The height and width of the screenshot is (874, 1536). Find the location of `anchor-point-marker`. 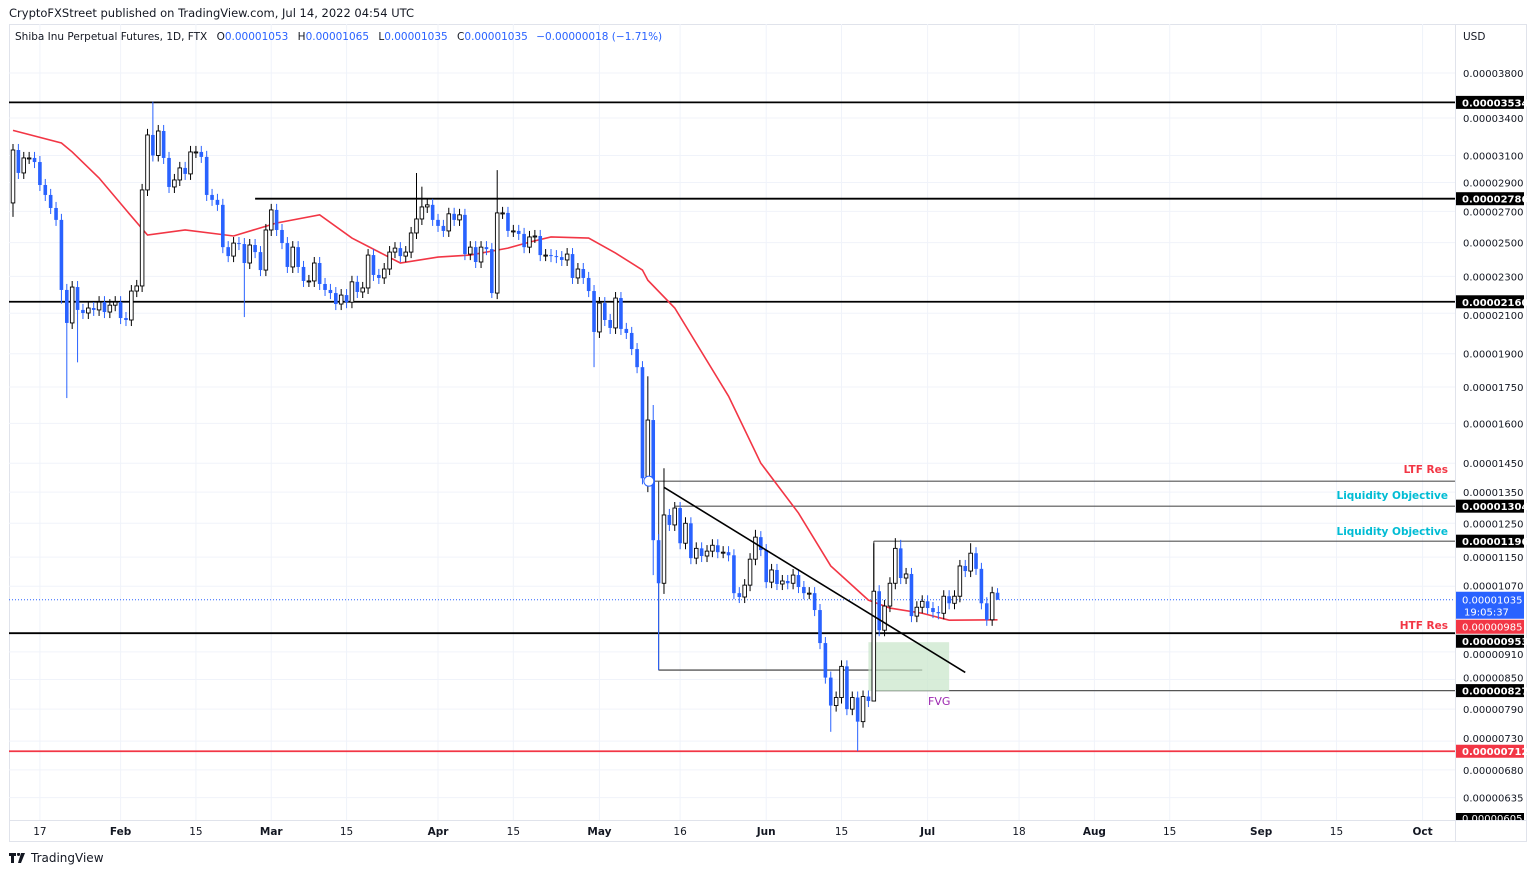

anchor-point-marker is located at coordinates (649, 481).